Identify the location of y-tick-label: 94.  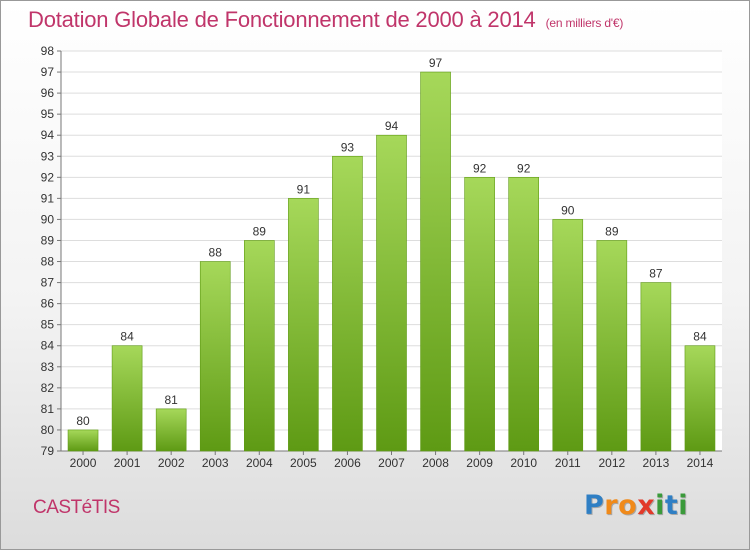
(48, 135).